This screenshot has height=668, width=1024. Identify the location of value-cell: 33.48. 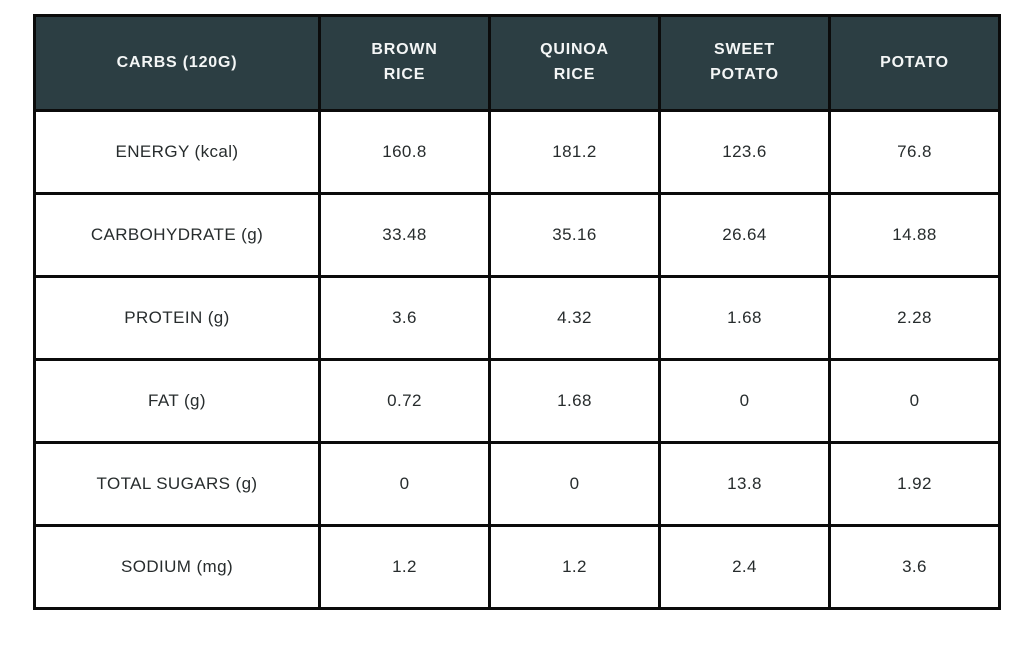
(404, 235).